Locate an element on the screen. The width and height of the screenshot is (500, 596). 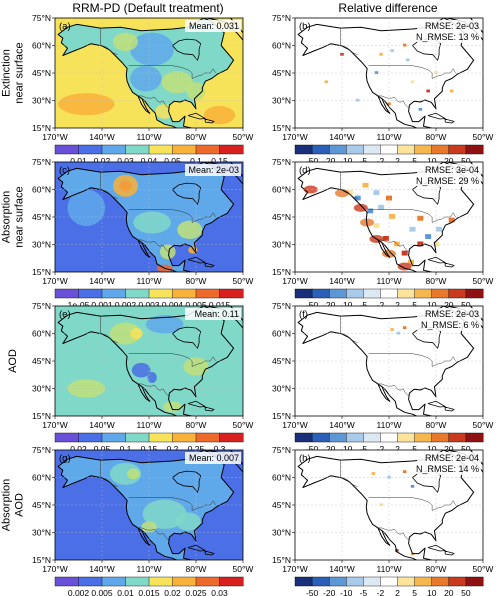
colorbar-tick-label: 0.03 is located at coordinates (125, 161).